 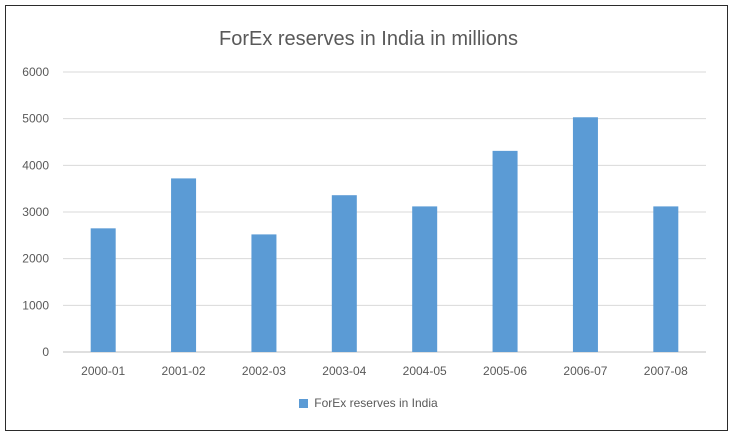 What do you see at coordinates (344, 371) in the screenshot?
I see `x-tick-label: 2003-04` at bounding box center [344, 371].